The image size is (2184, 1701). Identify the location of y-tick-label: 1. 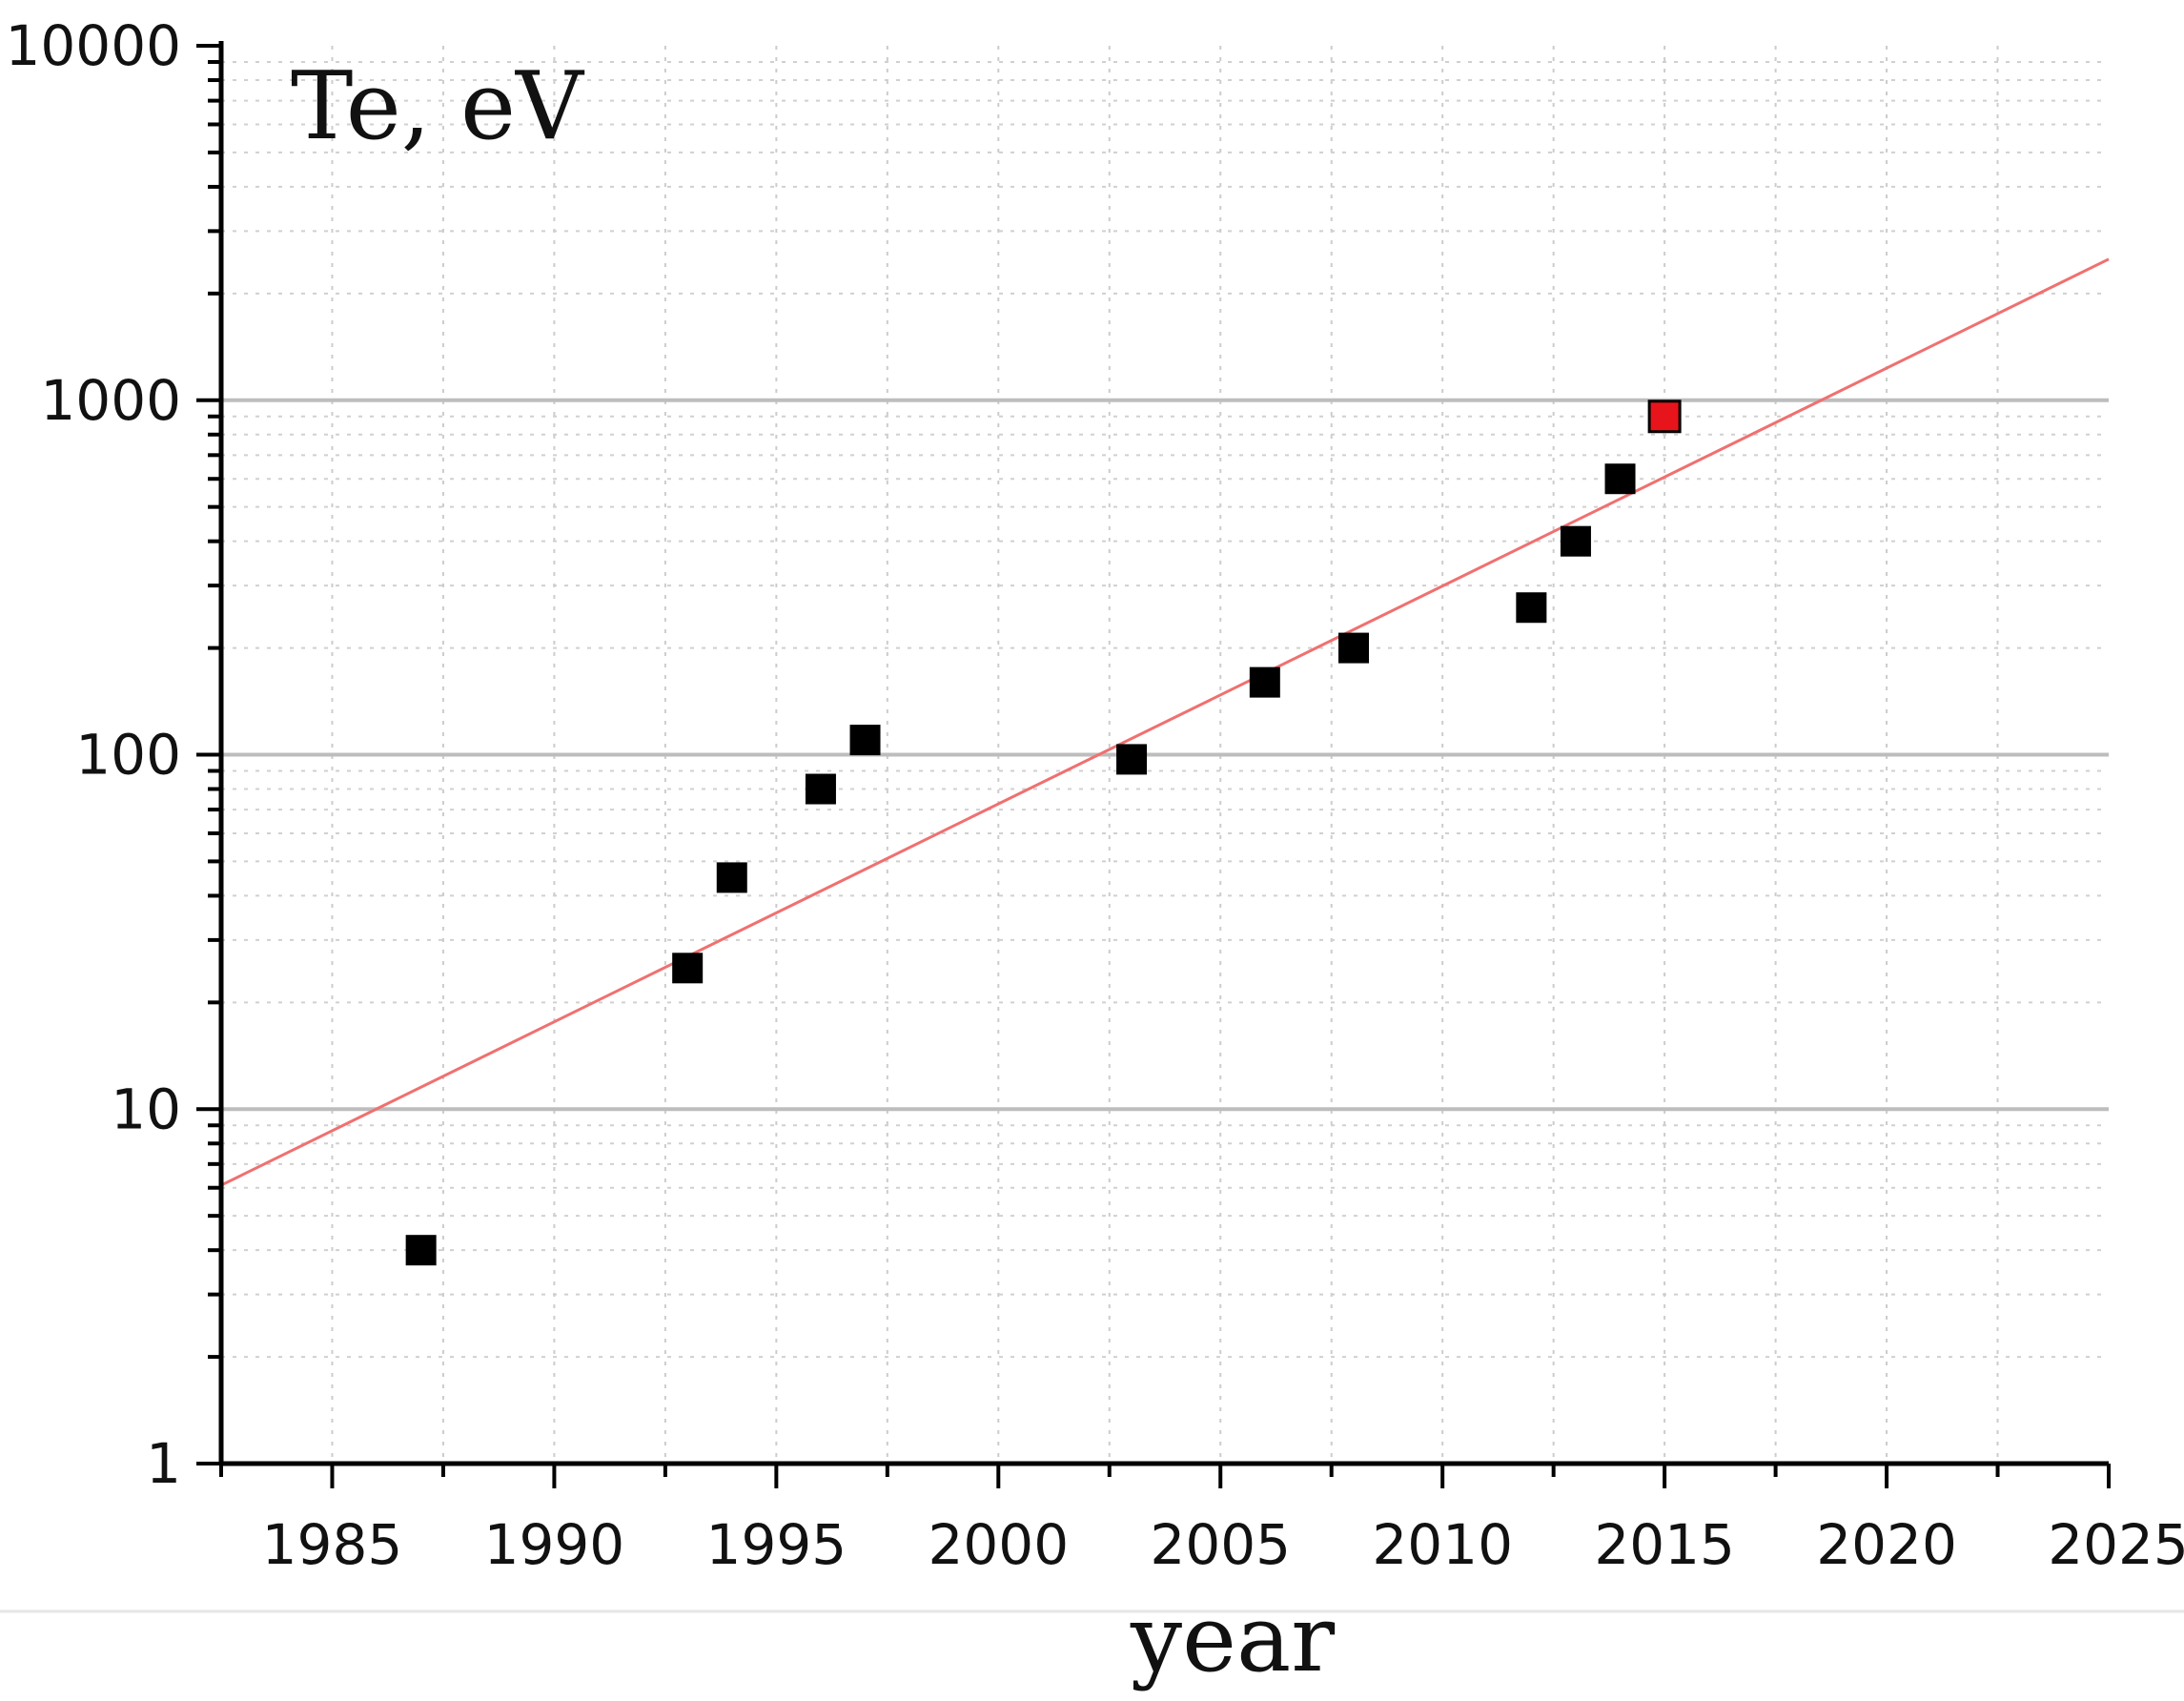
(164, 1463).